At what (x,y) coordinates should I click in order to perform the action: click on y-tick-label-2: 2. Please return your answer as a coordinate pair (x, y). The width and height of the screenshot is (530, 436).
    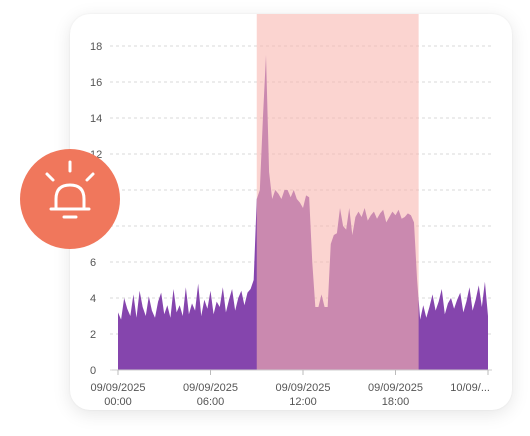
    Looking at the image, I should click on (93, 335).